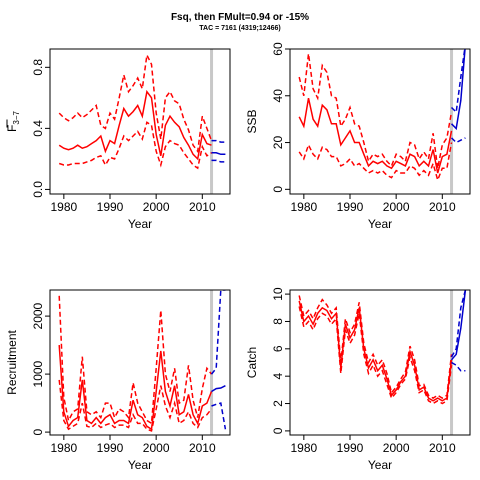 Image resolution: width=480 pixels, height=480 pixels. I want to click on y-tick-label: 4, so click(278, 376).